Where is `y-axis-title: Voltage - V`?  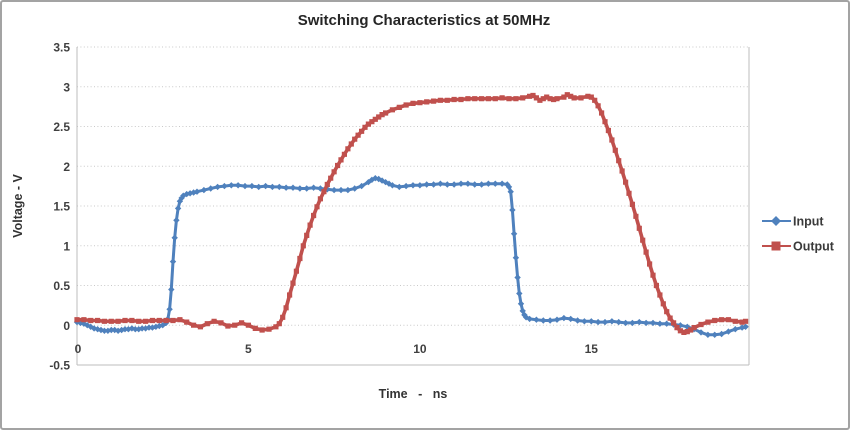
y-axis-title: Voltage - V is located at coordinates (18, 206).